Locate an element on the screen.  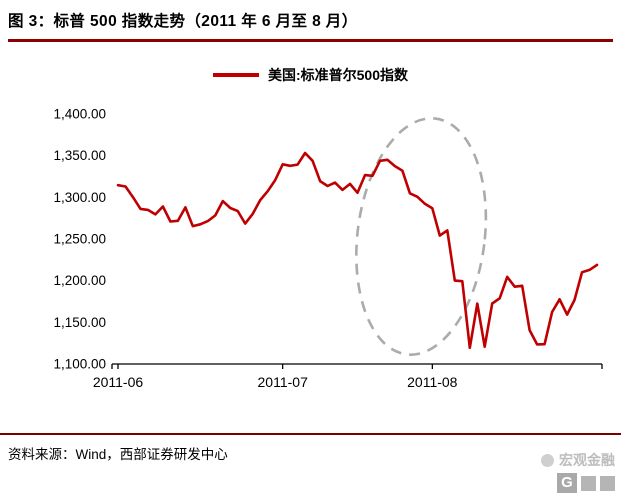
watermark: 宏观金融 G is located at coordinates (578, 474).